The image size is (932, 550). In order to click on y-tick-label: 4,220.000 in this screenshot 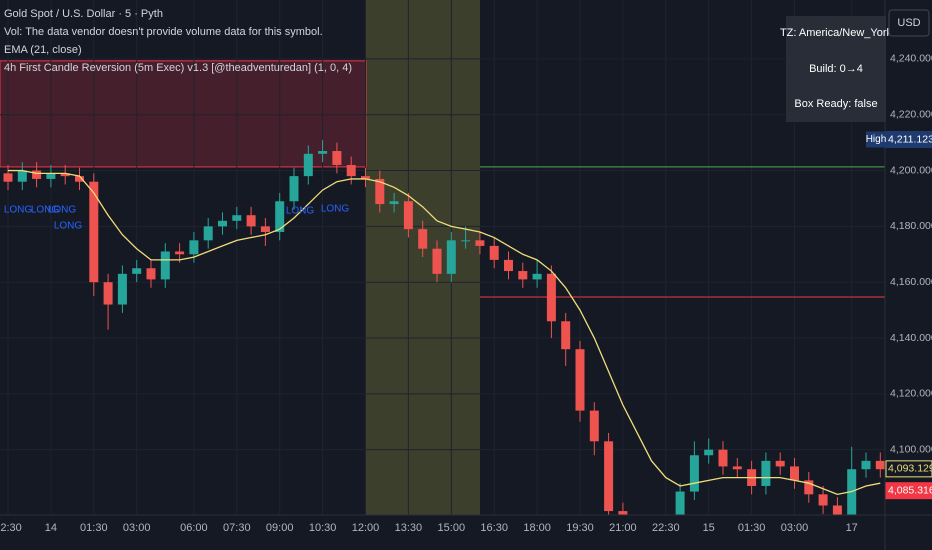, I will do `click(911, 115)`.